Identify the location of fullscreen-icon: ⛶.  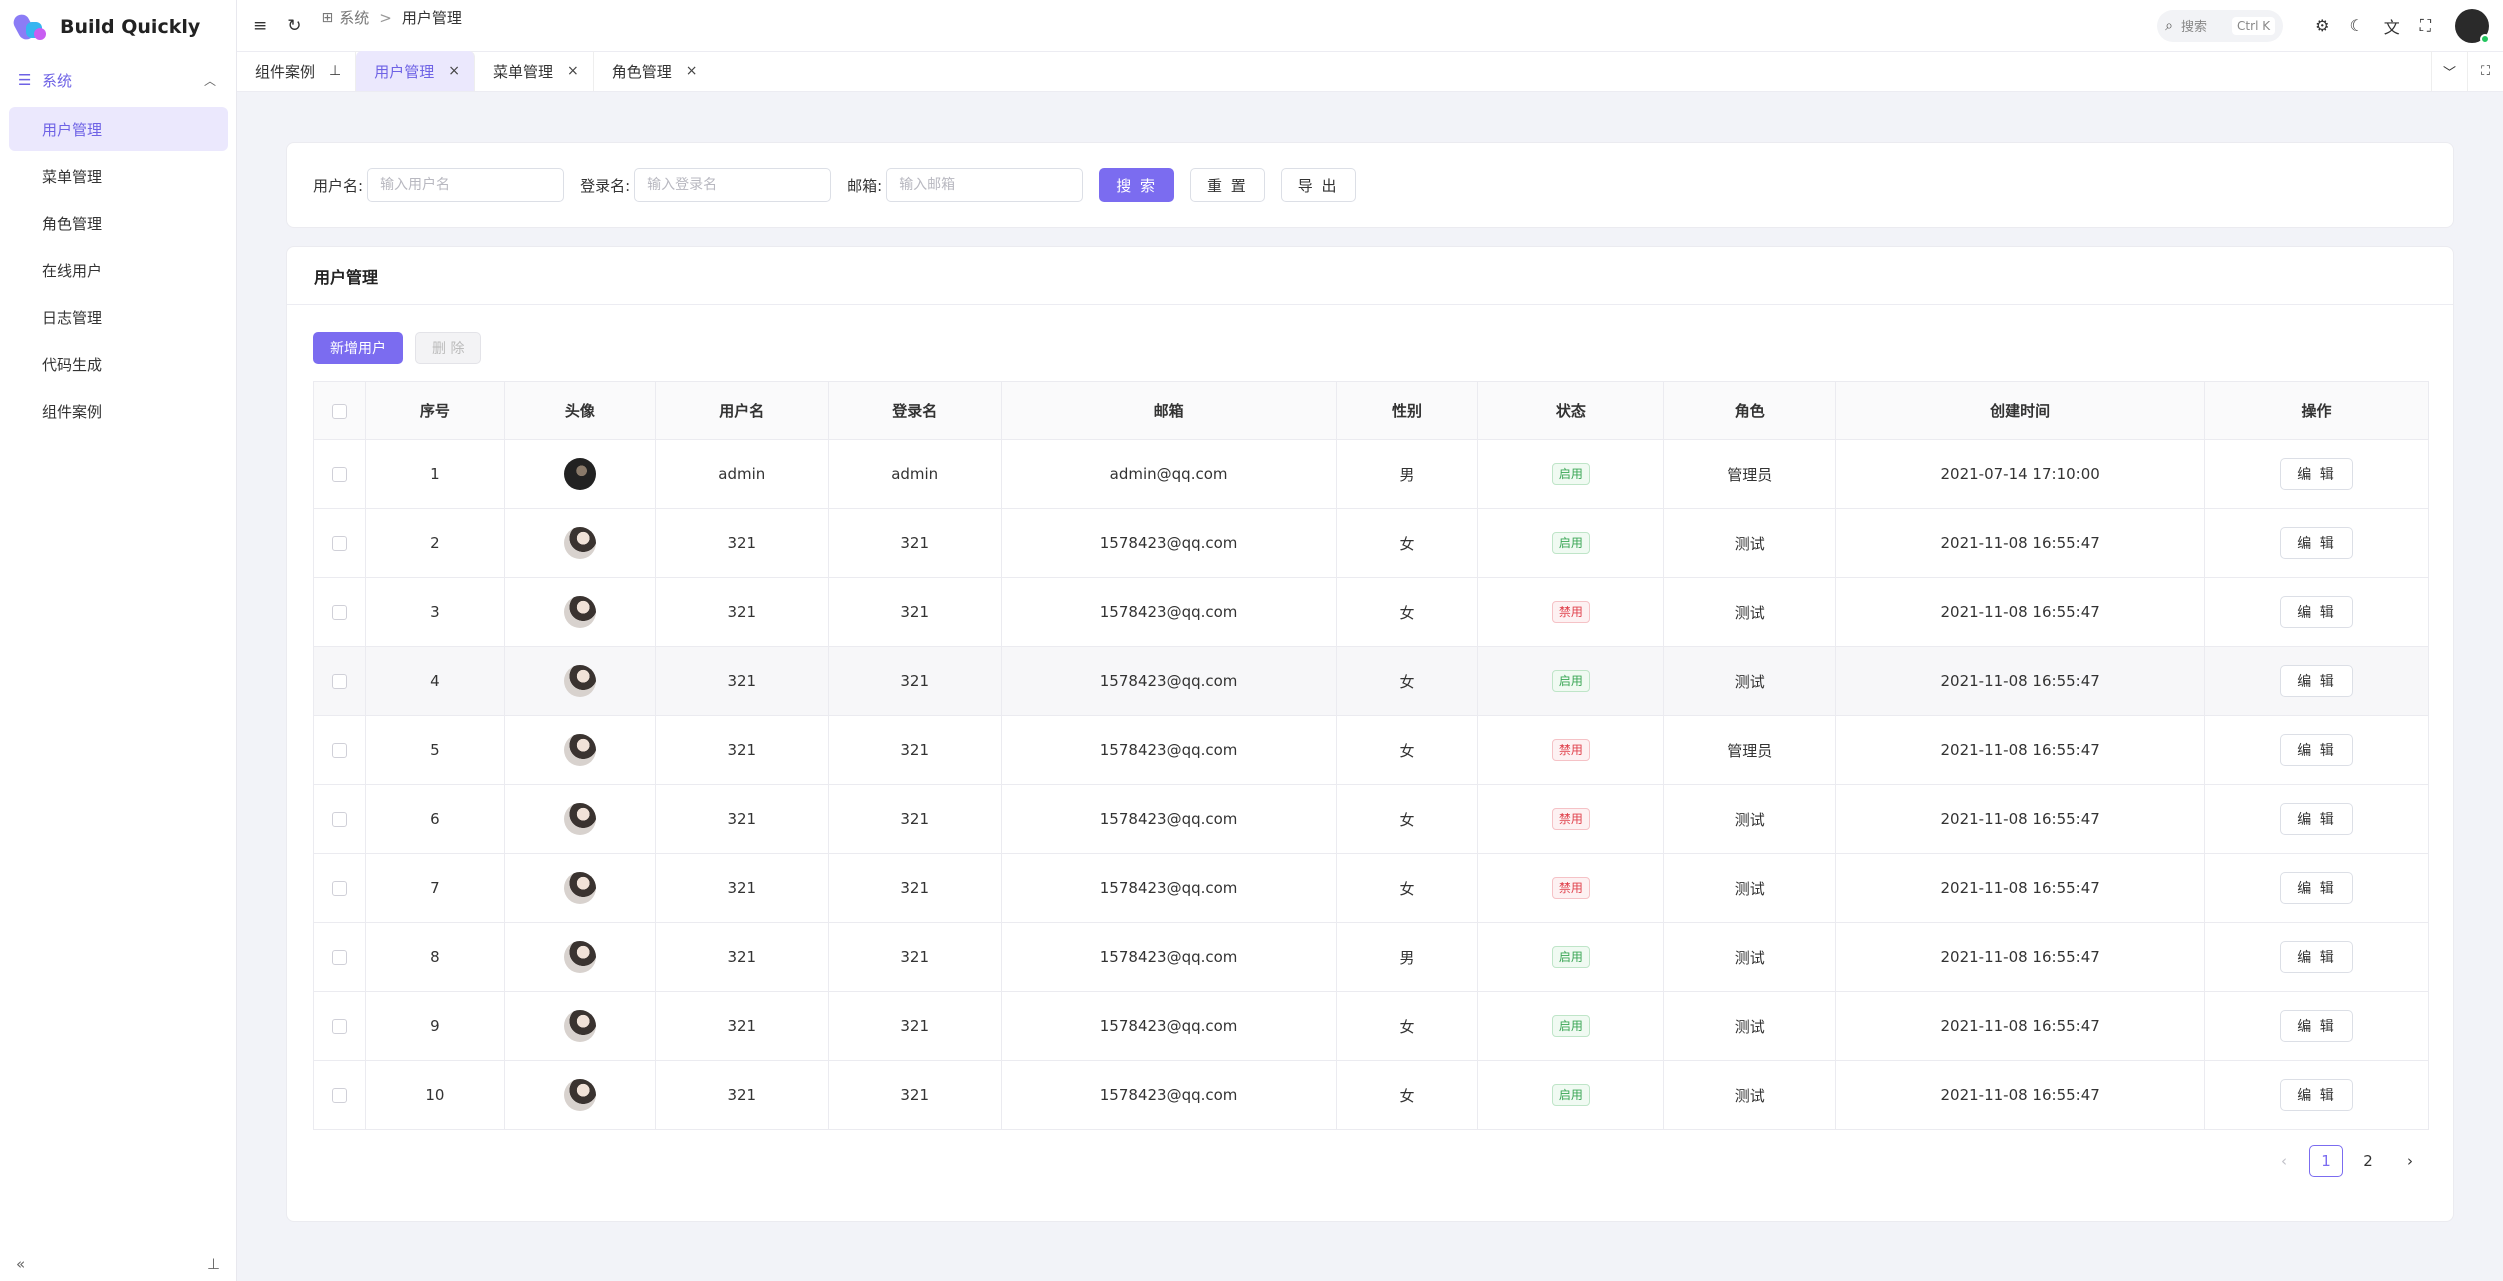
(2425, 25).